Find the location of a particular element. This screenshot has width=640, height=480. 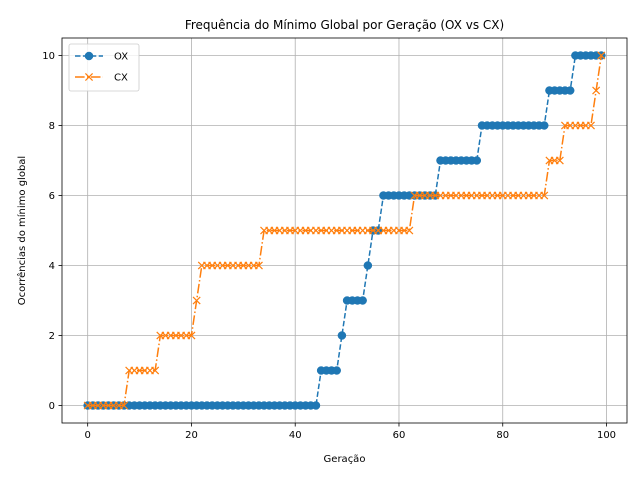

legend: OX CX is located at coordinates (104, 67).